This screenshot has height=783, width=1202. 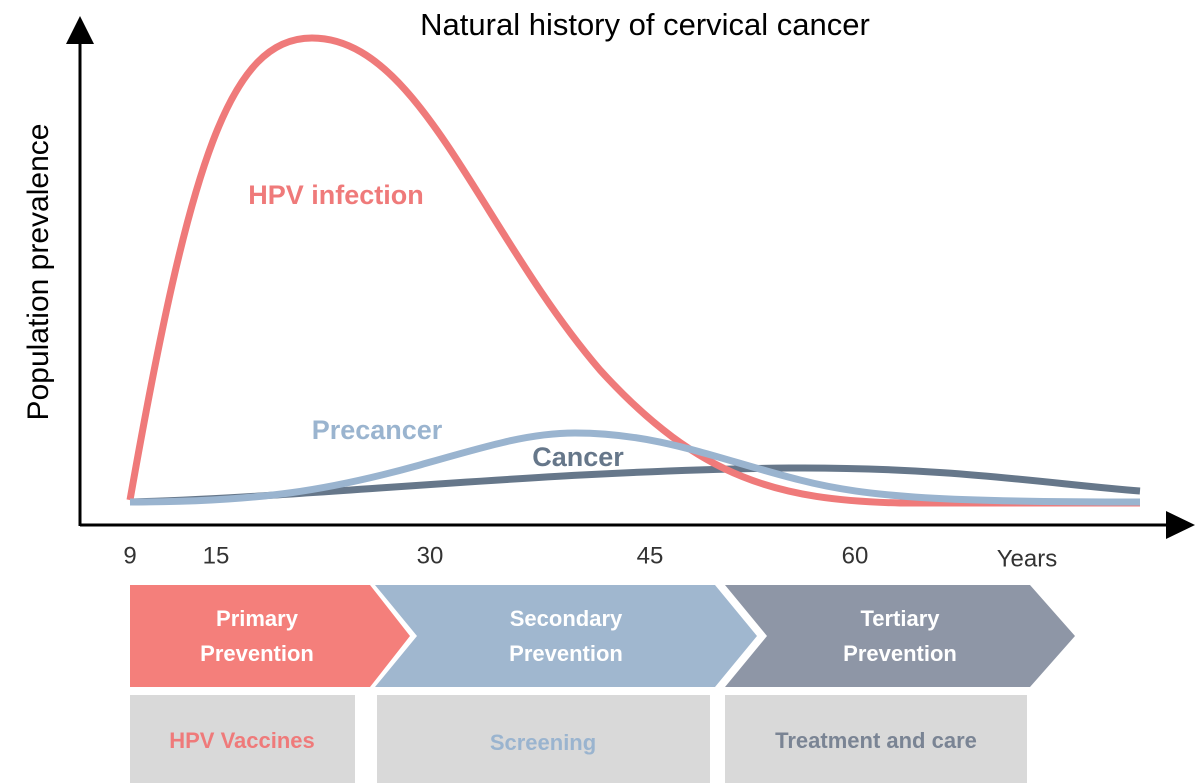 What do you see at coordinates (129, 555) in the screenshot?
I see `x-tick-label: 9` at bounding box center [129, 555].